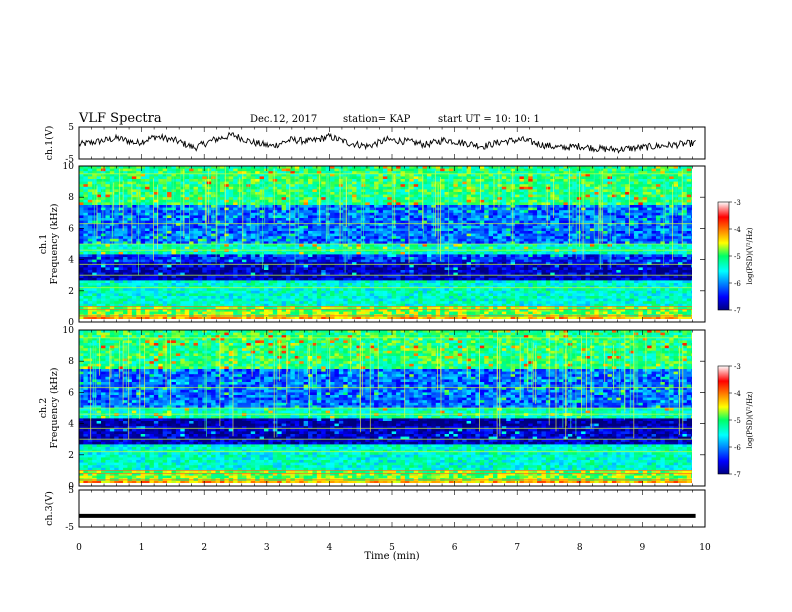 The image size is (792, 612). I want to click on xtick-label: 5, so click(392, 548).